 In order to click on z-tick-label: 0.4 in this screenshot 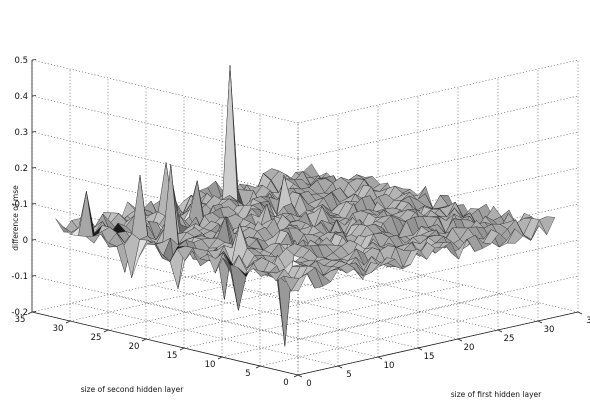, I will do `click(21, 97)`.